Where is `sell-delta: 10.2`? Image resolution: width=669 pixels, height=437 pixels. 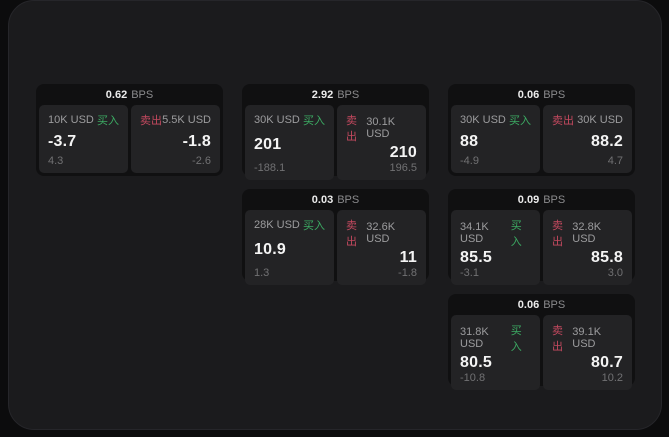 sell-delta: 10.2 is located at coordinates (612, 378).